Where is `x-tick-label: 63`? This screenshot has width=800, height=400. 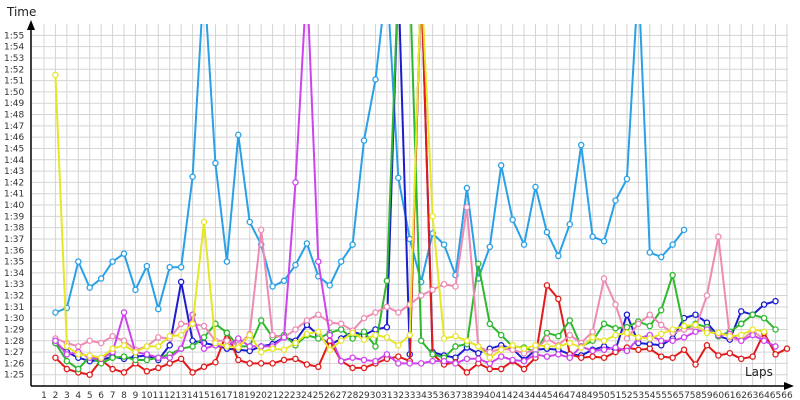
x-tick-label: 63 is located at coordinates (752, 395).